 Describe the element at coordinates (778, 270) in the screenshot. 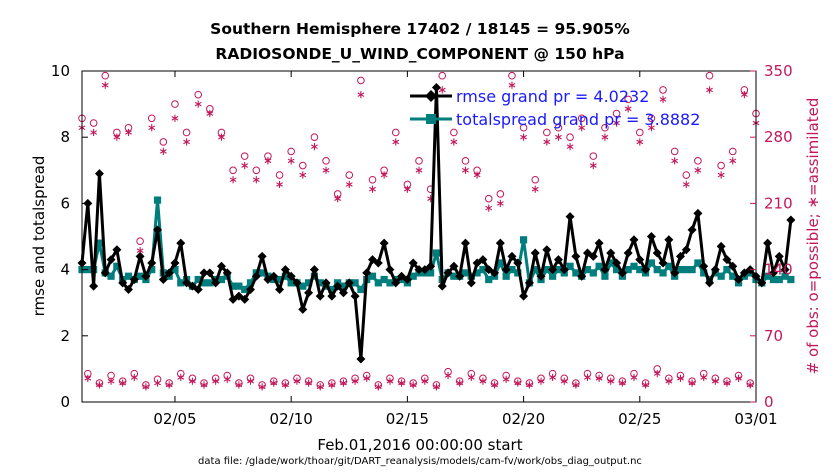

I see `y-right-tick-label: 140` at that location.